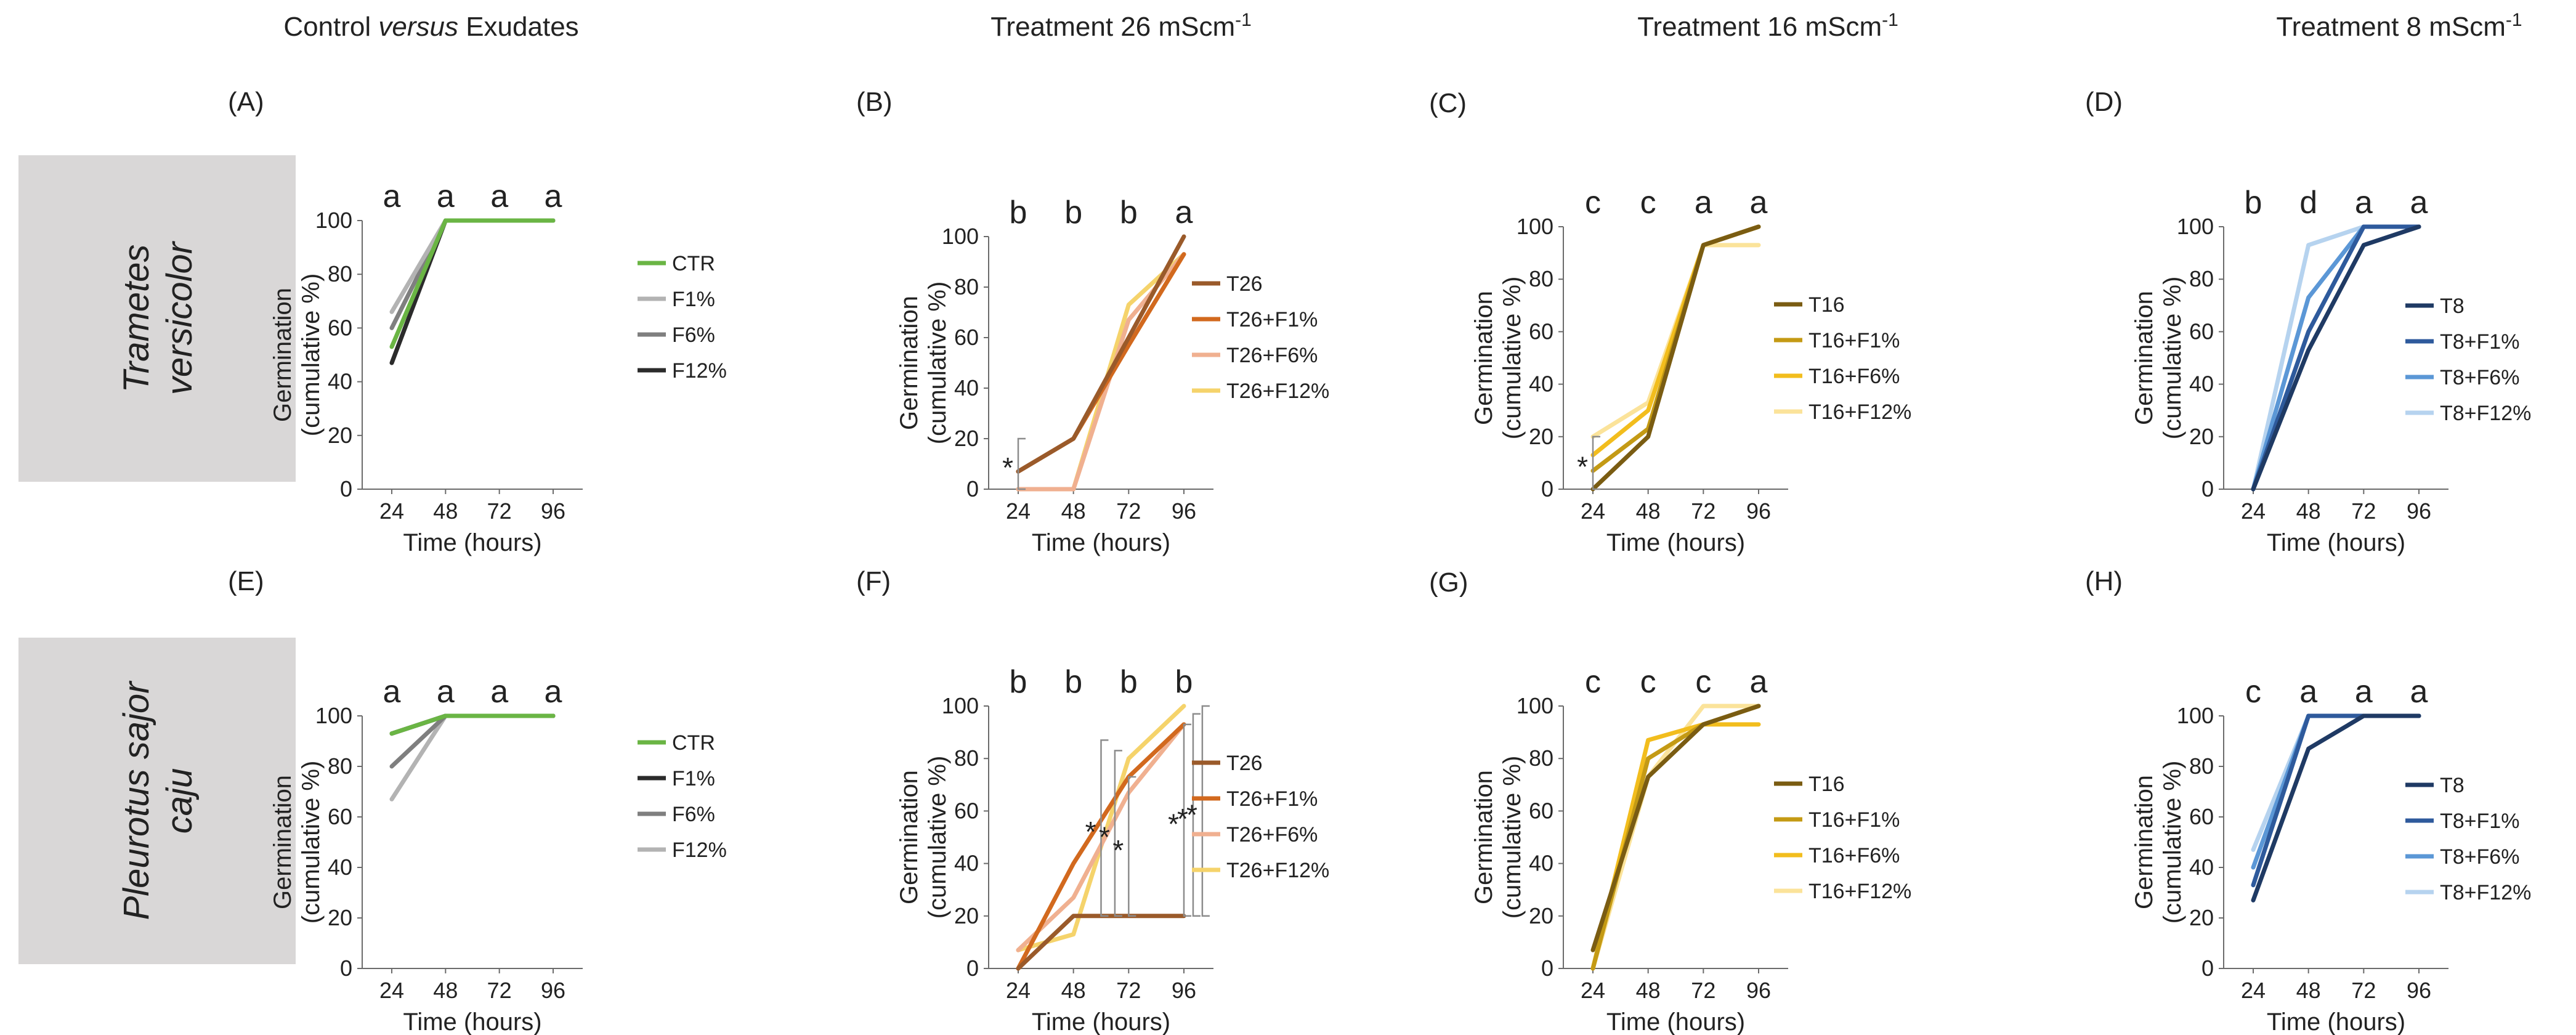  What do you see at coordinates (180, 318) in the screenshot?
I see `row-label-line: versicolor` at bounding box center [180, 318].